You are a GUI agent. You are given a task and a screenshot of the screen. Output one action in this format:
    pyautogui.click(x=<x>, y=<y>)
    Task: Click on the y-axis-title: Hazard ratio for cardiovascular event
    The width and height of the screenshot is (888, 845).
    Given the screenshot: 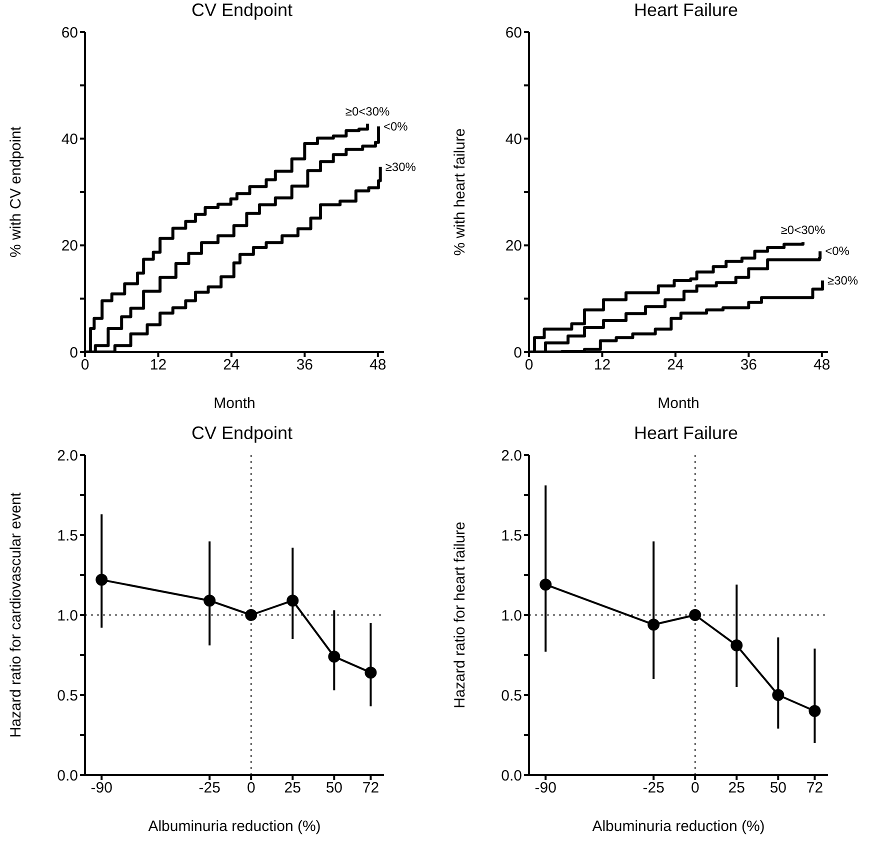 What is the action you would take?
    pyautogui.click(x=15, y=614)
    